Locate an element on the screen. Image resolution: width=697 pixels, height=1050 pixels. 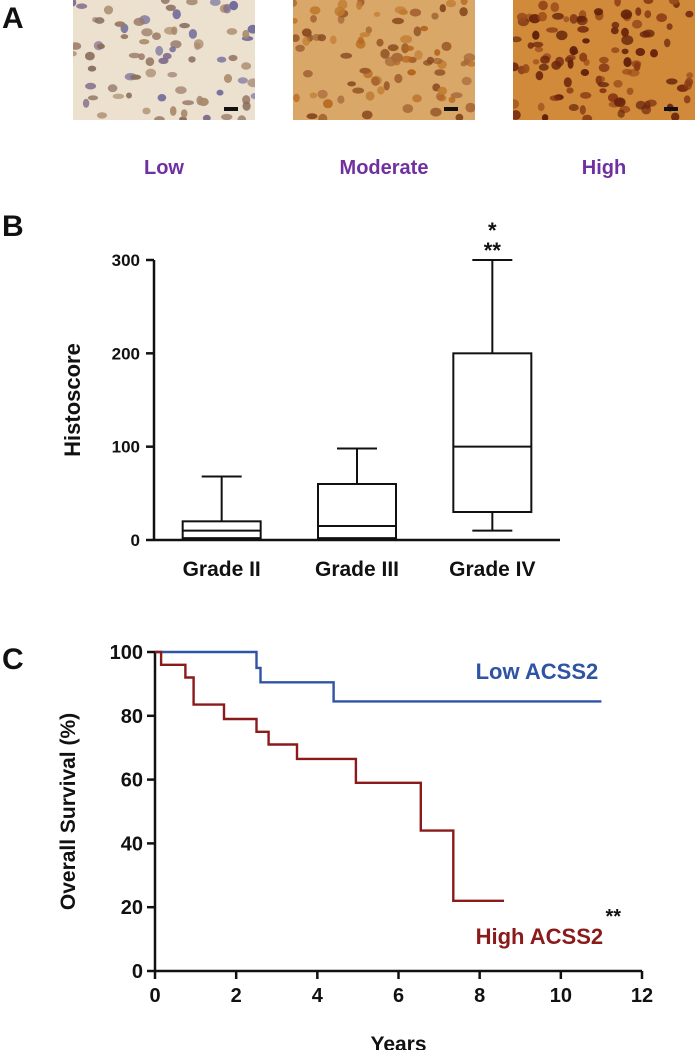
significance-star-single: * is located at coordinates (492, 230).